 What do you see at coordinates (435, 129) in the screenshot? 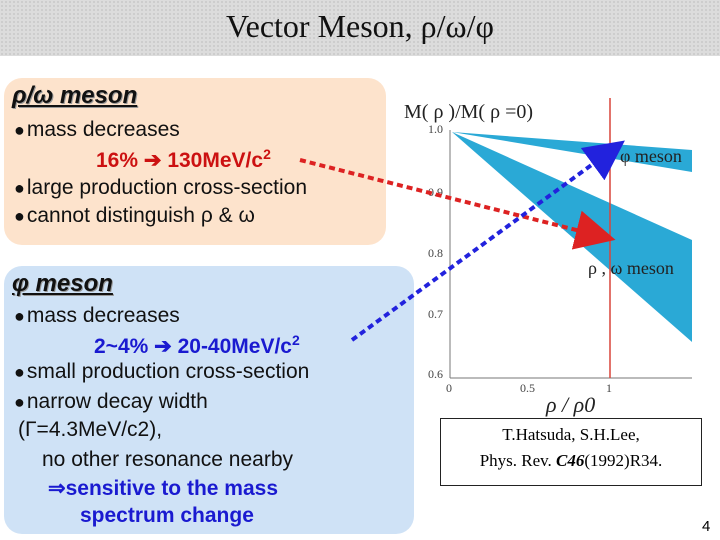
I see `y-tick: 1.0` at bounding box center [435, 129].